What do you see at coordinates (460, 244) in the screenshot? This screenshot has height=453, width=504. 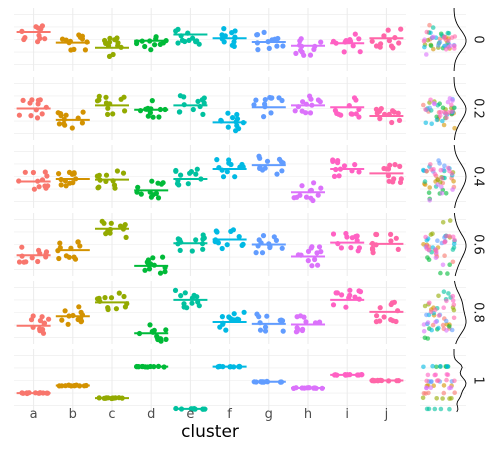 I see `density-curve` at bounding box center [460, 244].